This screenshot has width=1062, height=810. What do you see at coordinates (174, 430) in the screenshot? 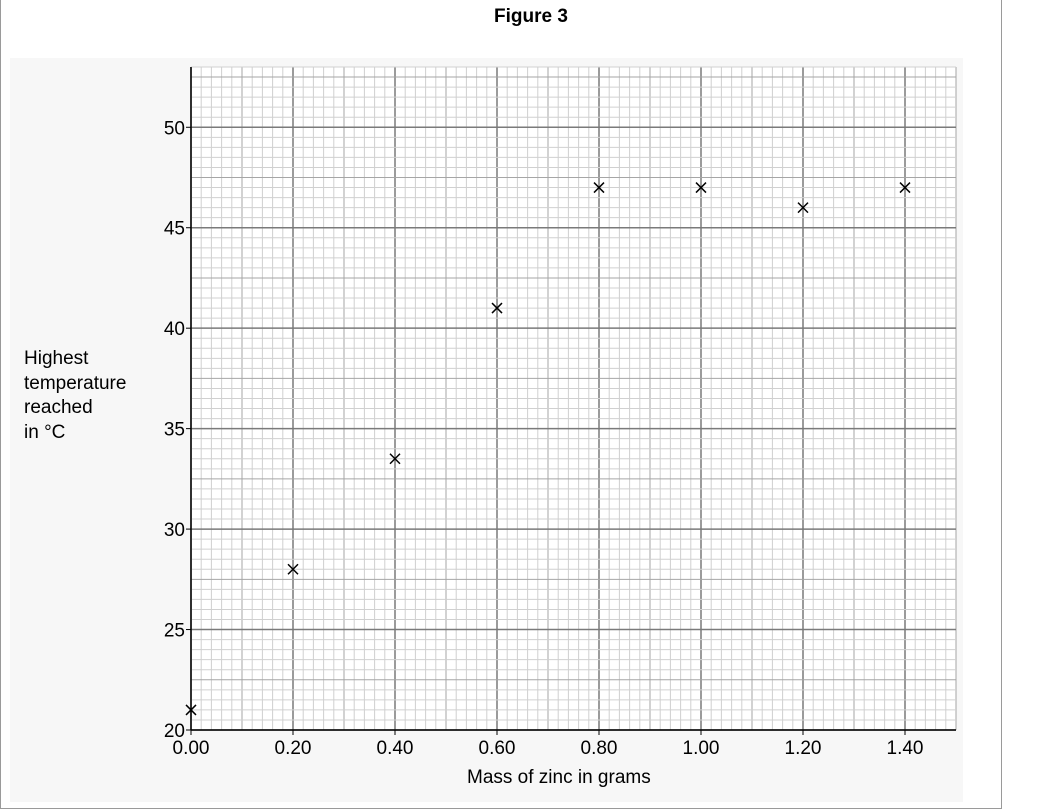
I see `y-tick-label: 35` at bounding box center [174, 430].